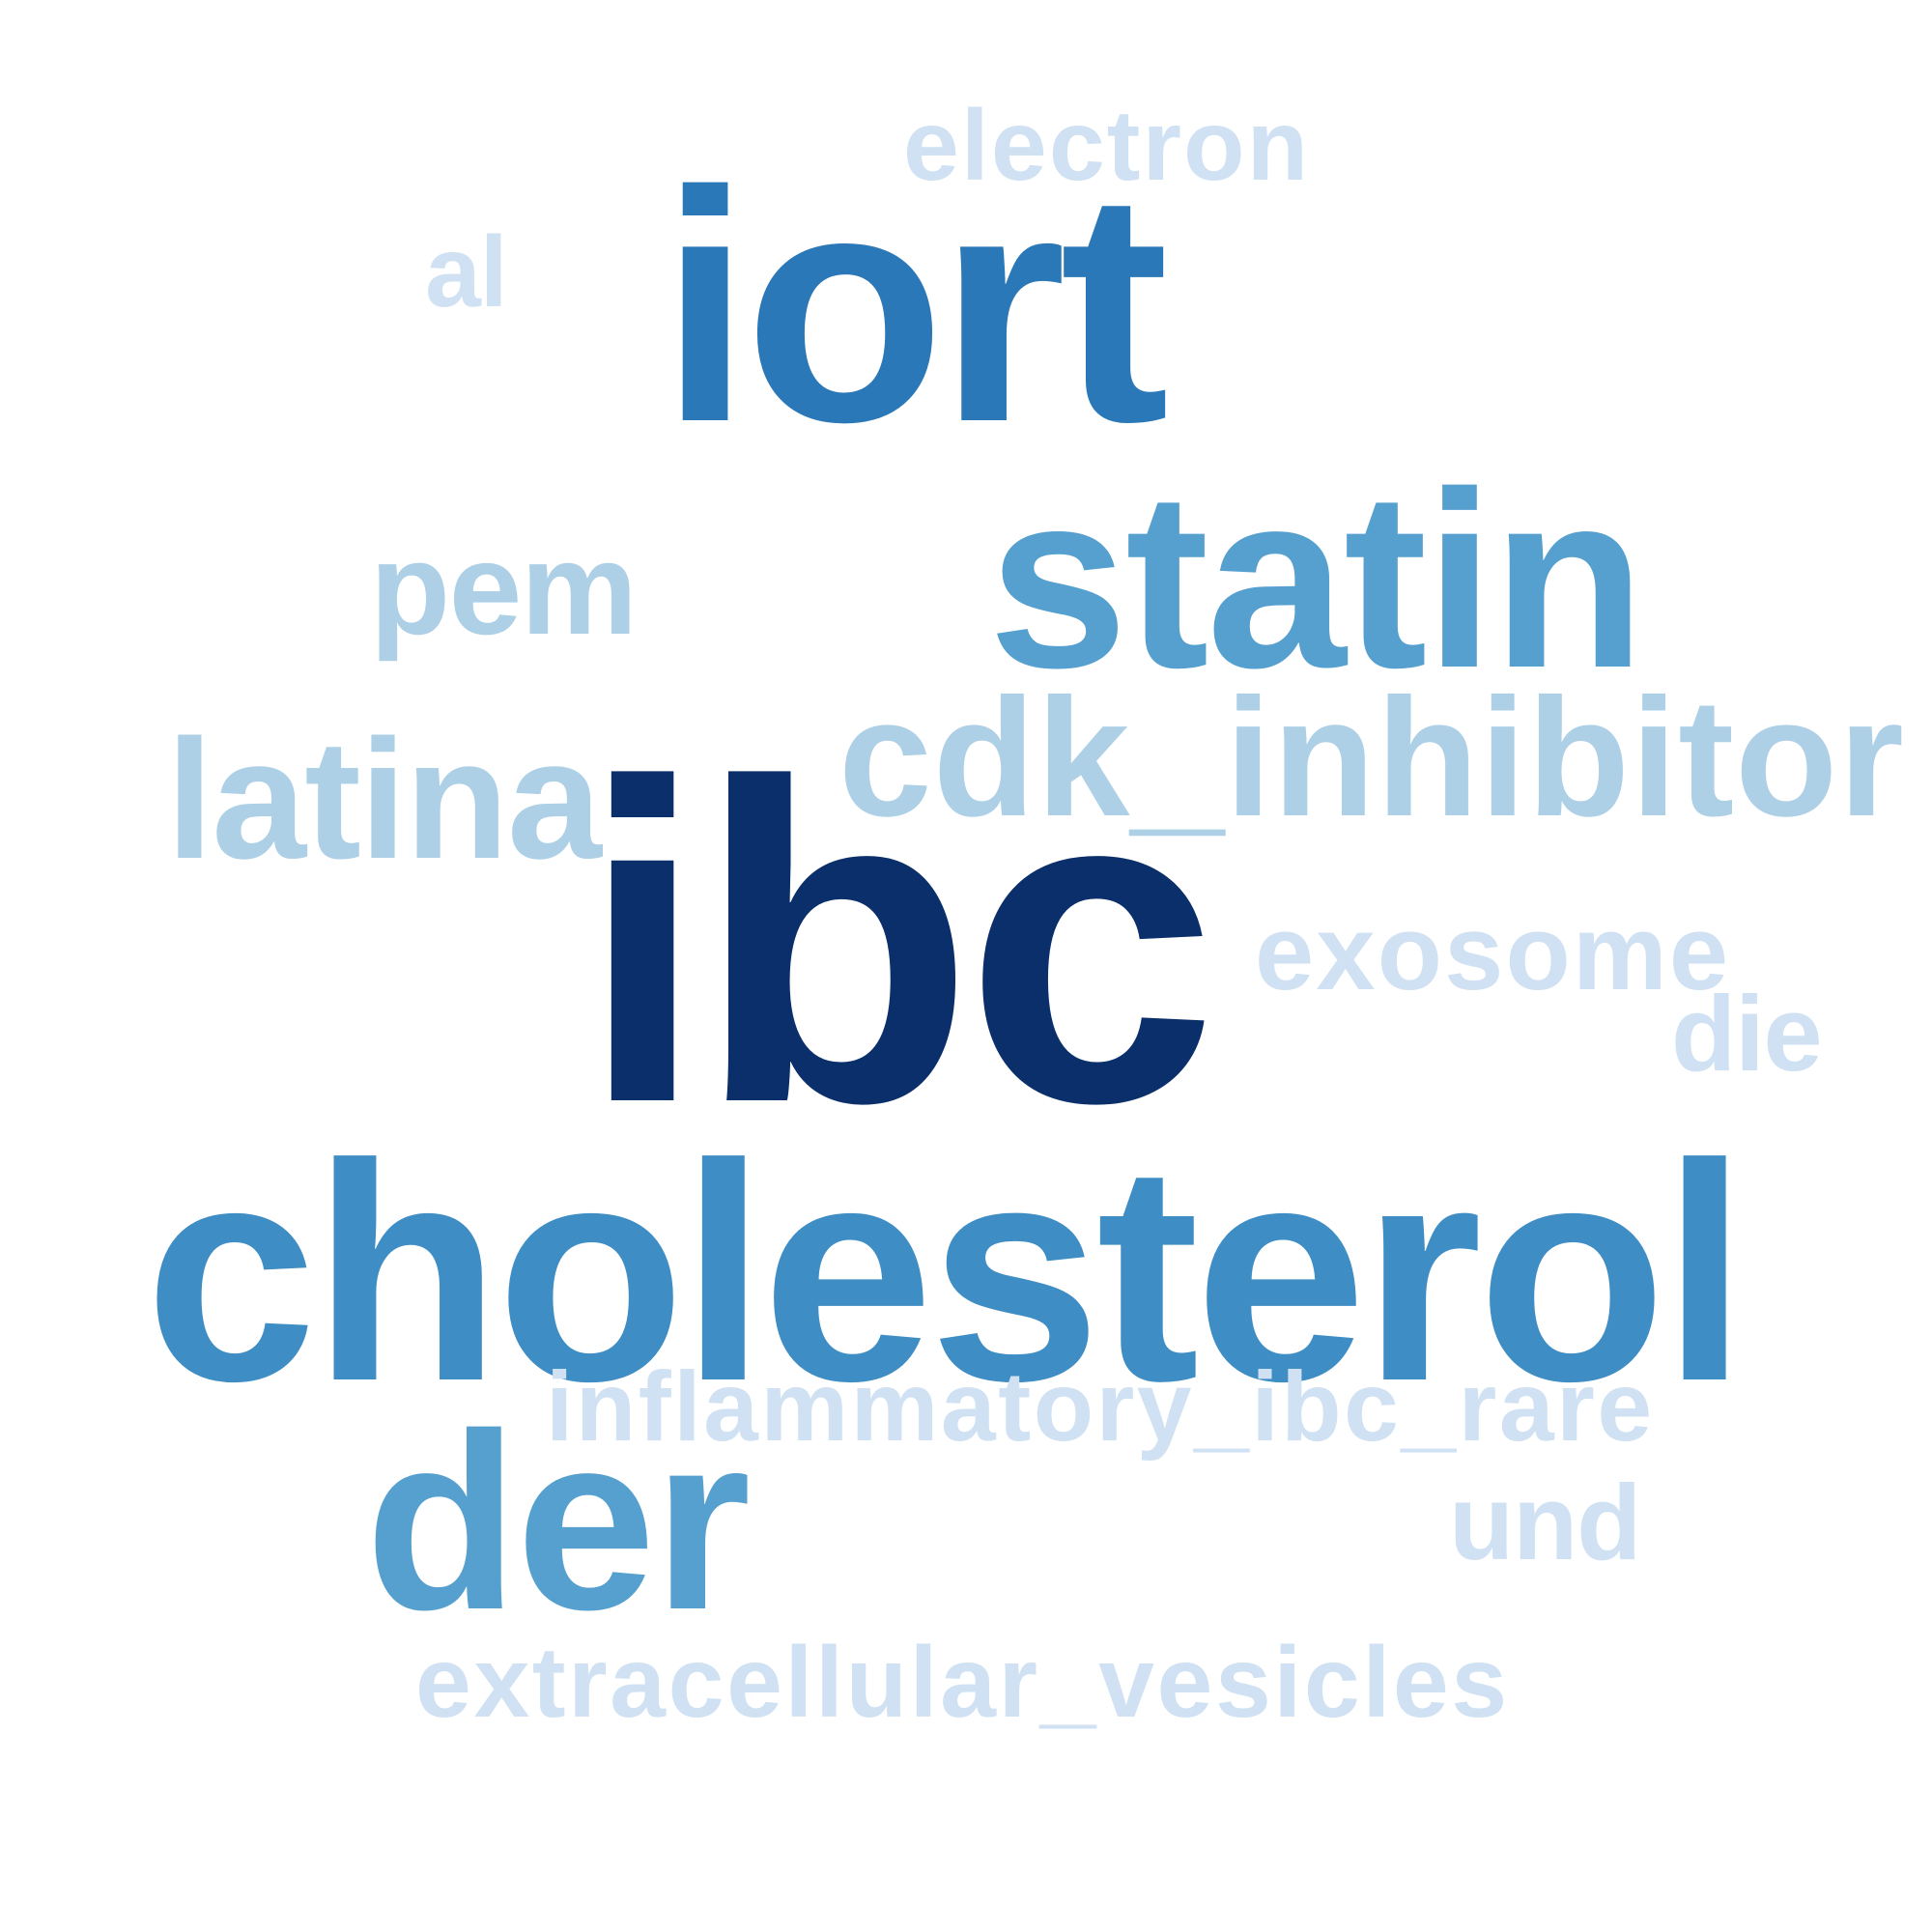  What do you see at coordinates (1545, 1522) in the screenshot?
I see `word-und: und` at bounding box center [1545, 1522].